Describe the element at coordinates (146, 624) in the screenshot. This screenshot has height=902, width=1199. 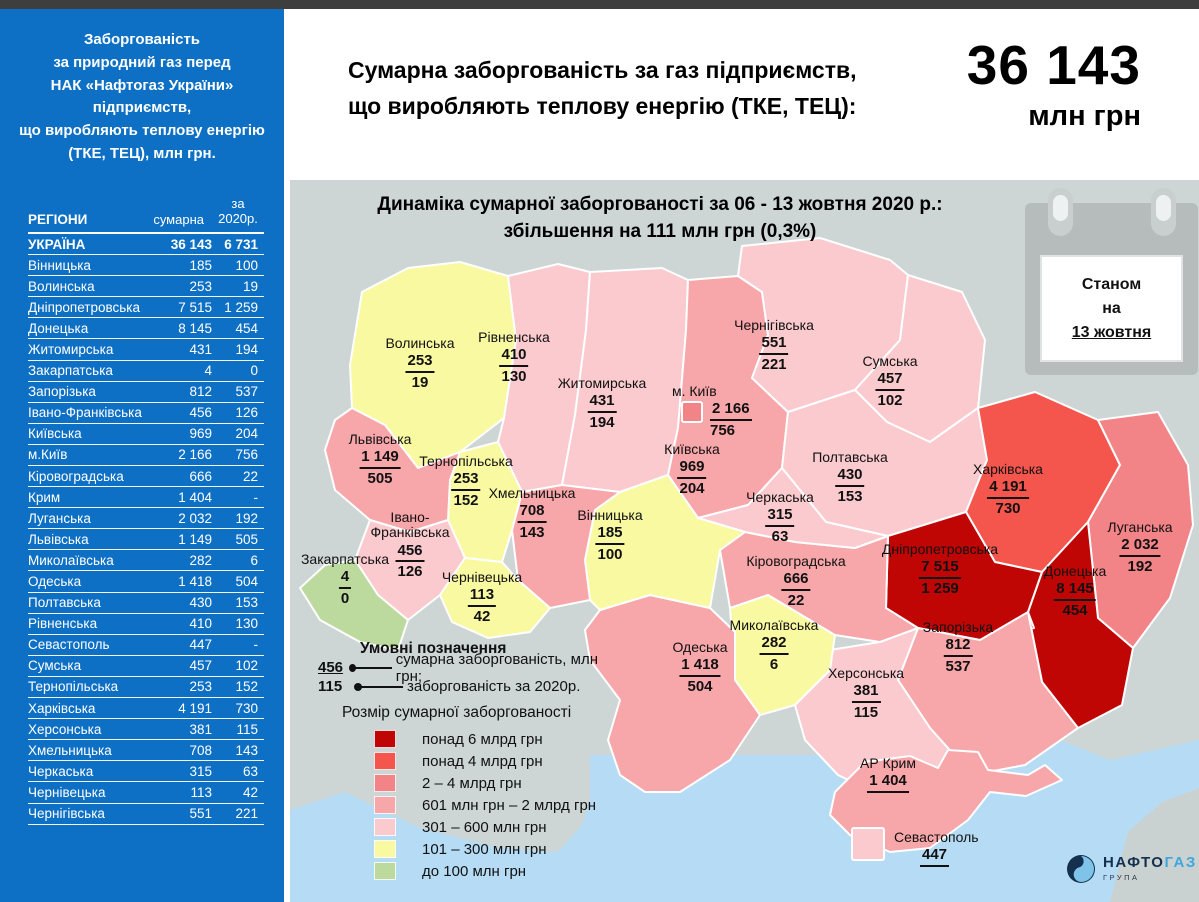
I see `table-row: Рівненська 410 130` at that location.